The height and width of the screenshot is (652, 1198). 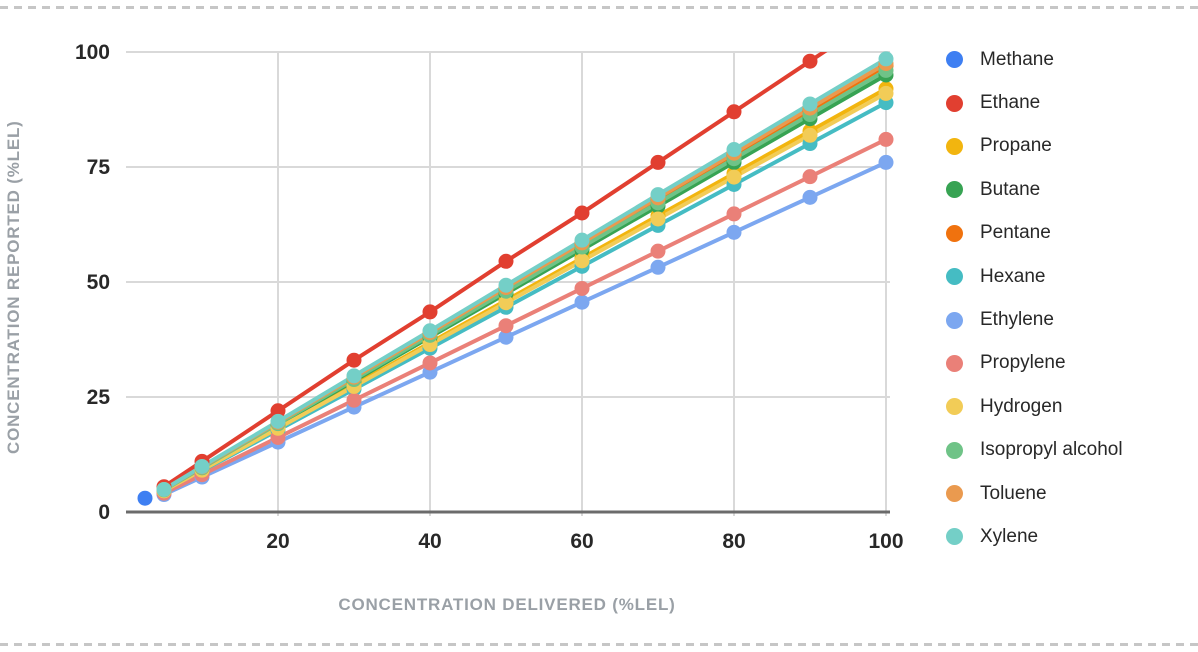 I want to click on legend-item-xylene: Xylene, so click(x=1034, y=536).